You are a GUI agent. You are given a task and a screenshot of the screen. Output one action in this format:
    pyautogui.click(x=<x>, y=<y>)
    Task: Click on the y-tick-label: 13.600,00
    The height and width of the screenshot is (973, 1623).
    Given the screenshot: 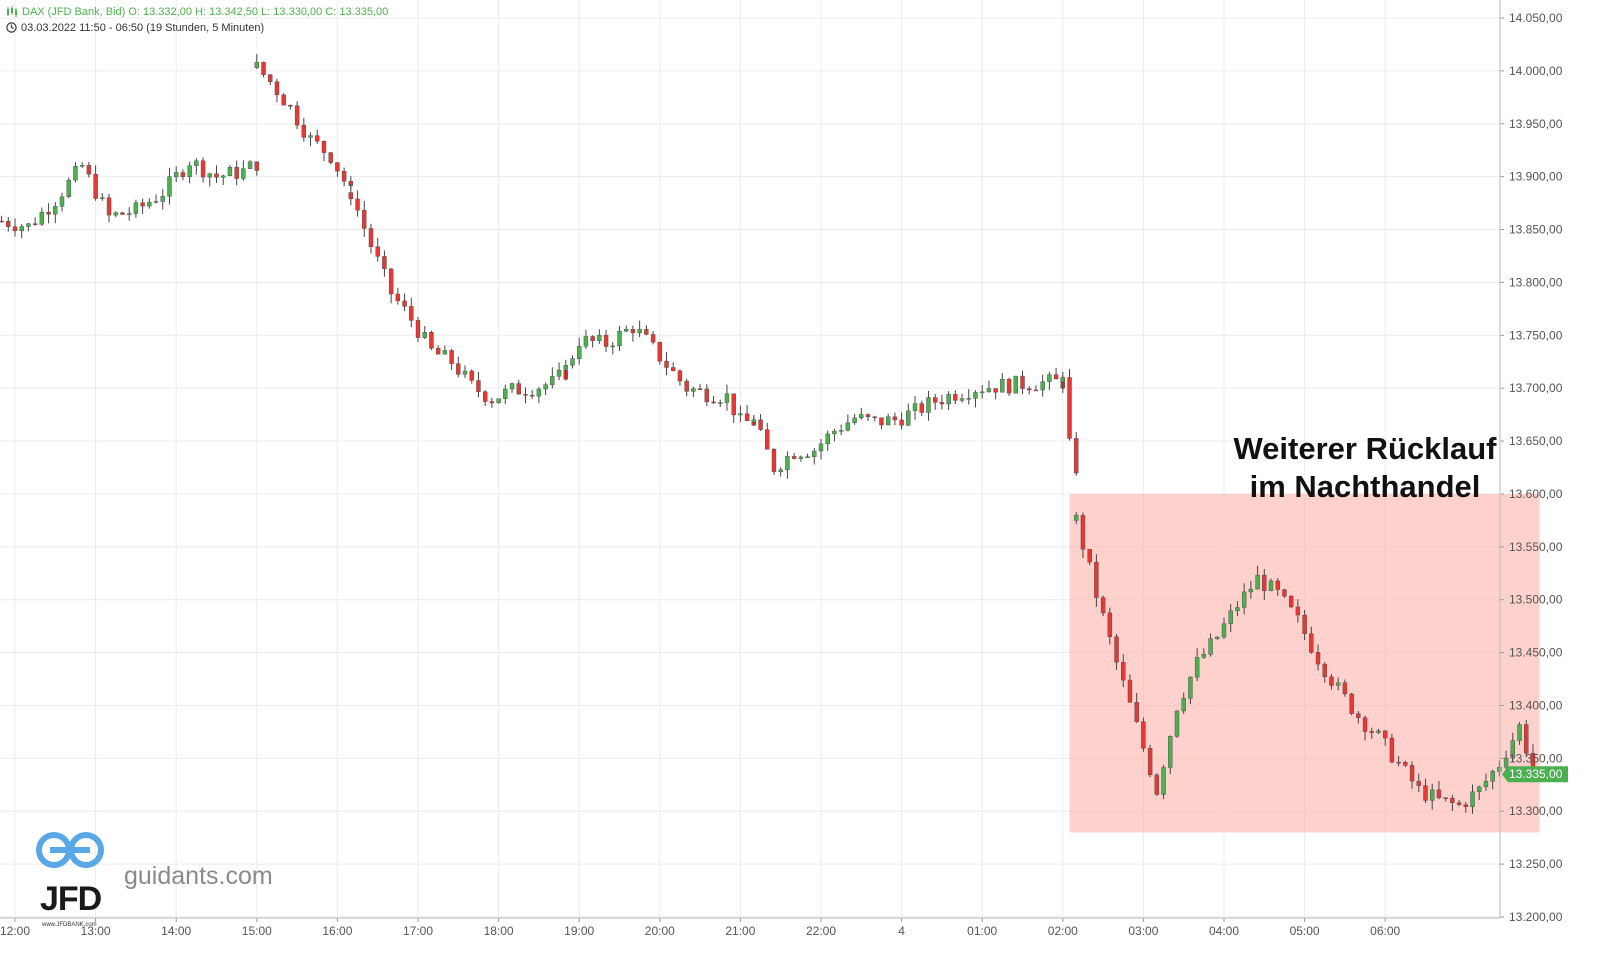 What is the action you would take?
    pyautogui.click(x=1536, y=494)
    